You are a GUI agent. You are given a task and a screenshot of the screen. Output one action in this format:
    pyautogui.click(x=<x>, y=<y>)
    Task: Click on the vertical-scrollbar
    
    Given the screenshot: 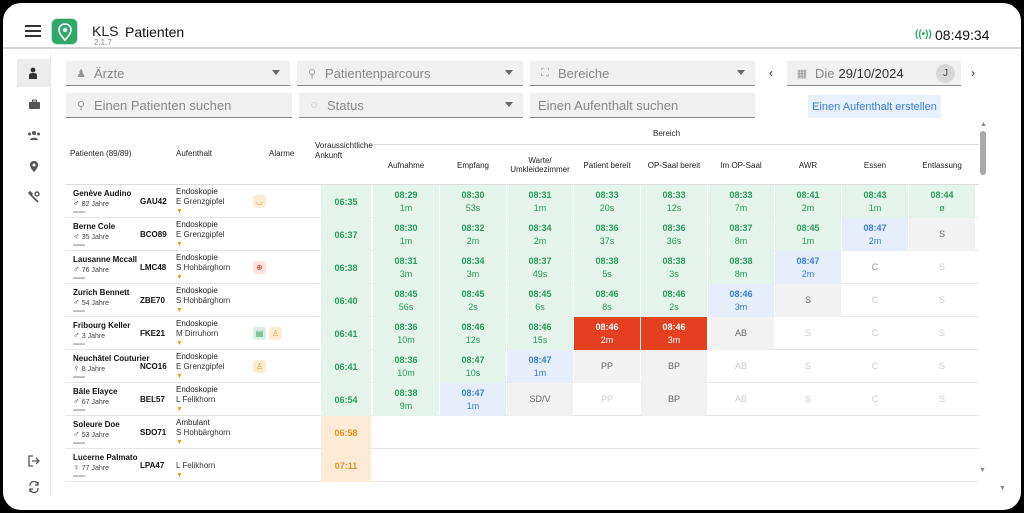 What is the action you would take?
    pyautogui.click(x=983, y=153)
    